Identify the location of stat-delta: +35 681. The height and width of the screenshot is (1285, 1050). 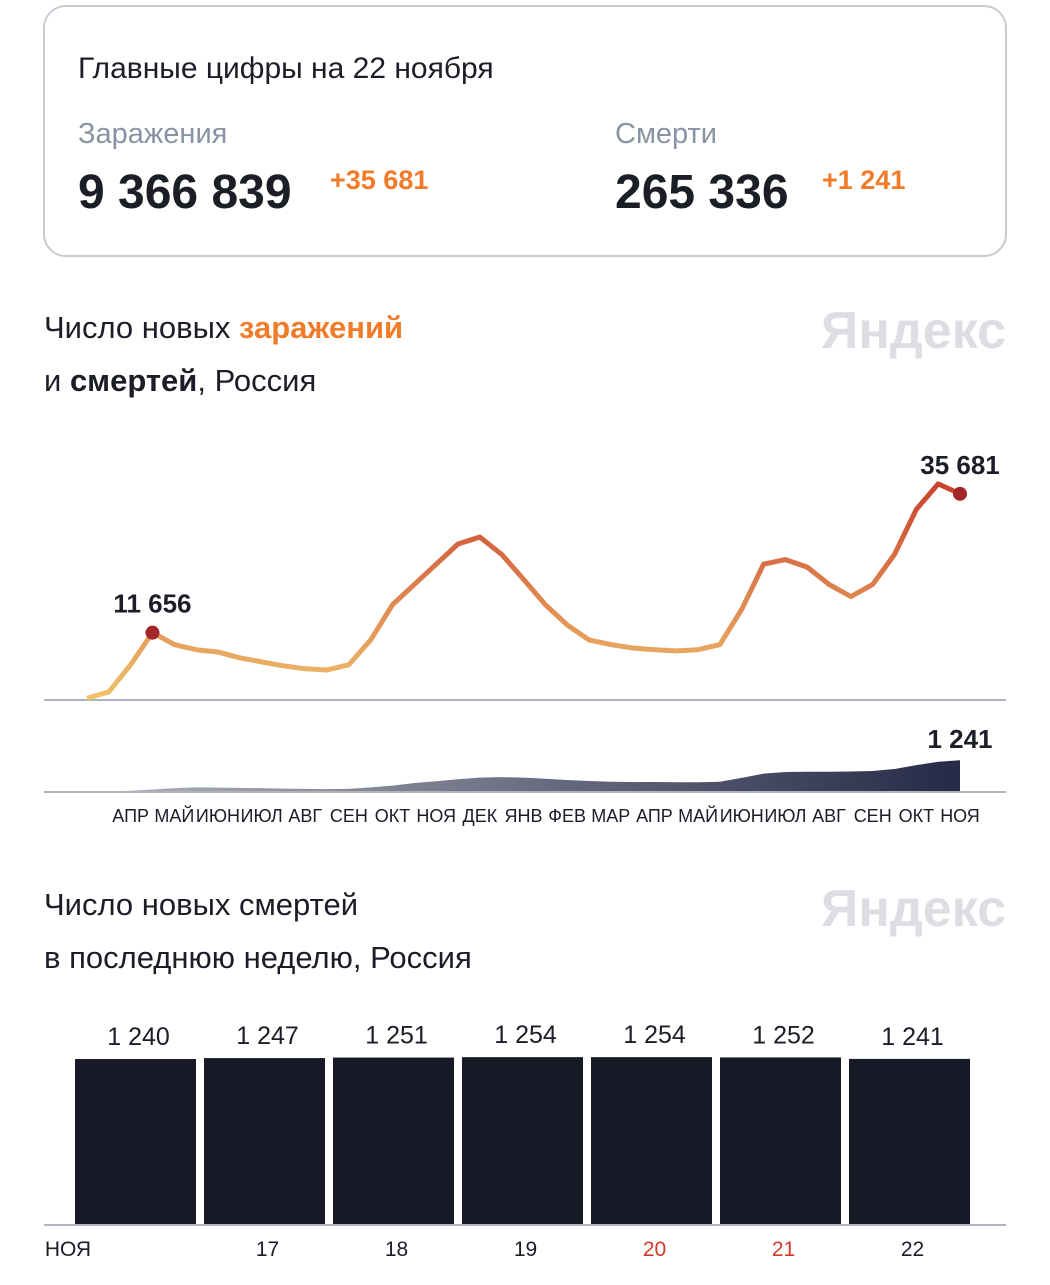
(379, 180).